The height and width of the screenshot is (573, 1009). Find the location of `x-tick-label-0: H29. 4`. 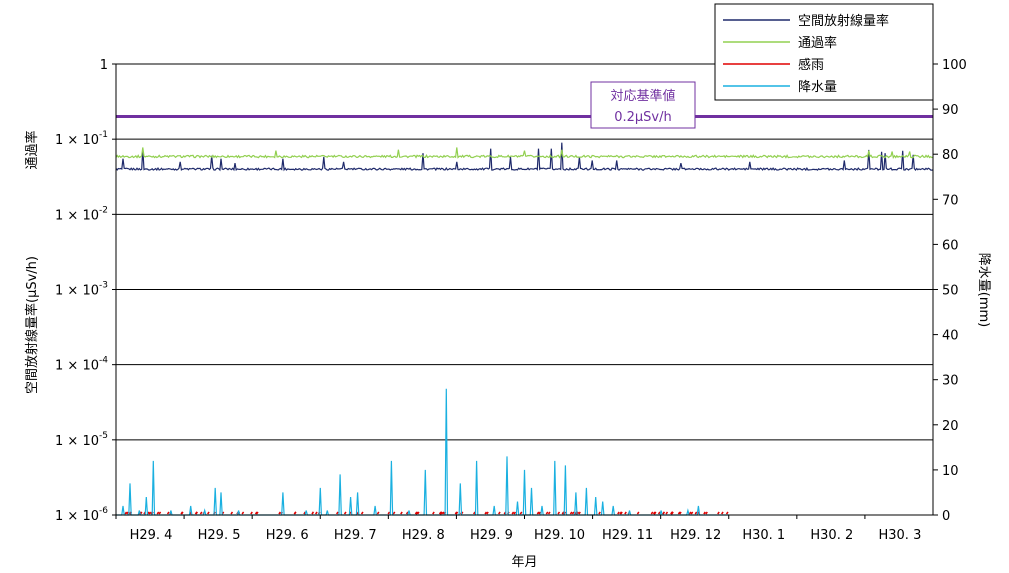

x-tick-label-0: H29. 4 is located at coordinates (151, 535).